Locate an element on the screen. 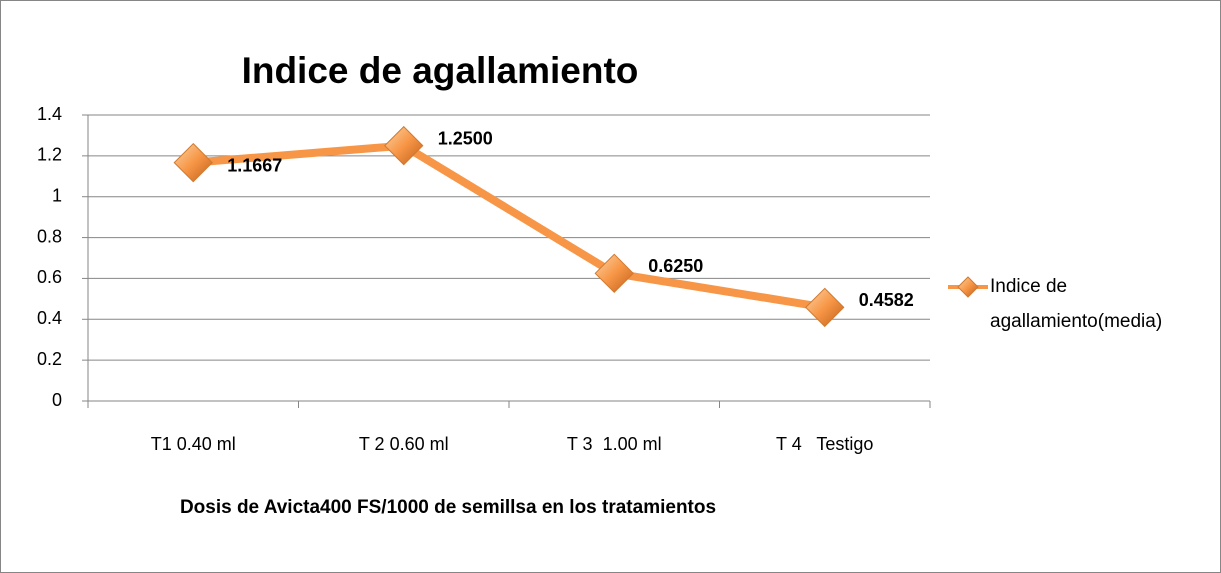  data-label: 0.6250 is located at coordinates (675, 266).